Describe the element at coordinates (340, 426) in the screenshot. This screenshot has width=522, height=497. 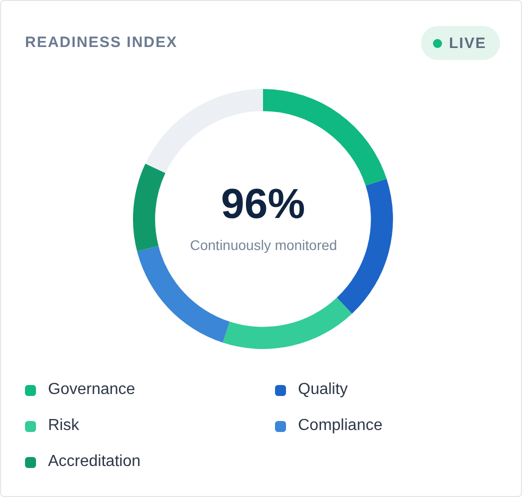
I see `legend-label: Compliance` at that location.